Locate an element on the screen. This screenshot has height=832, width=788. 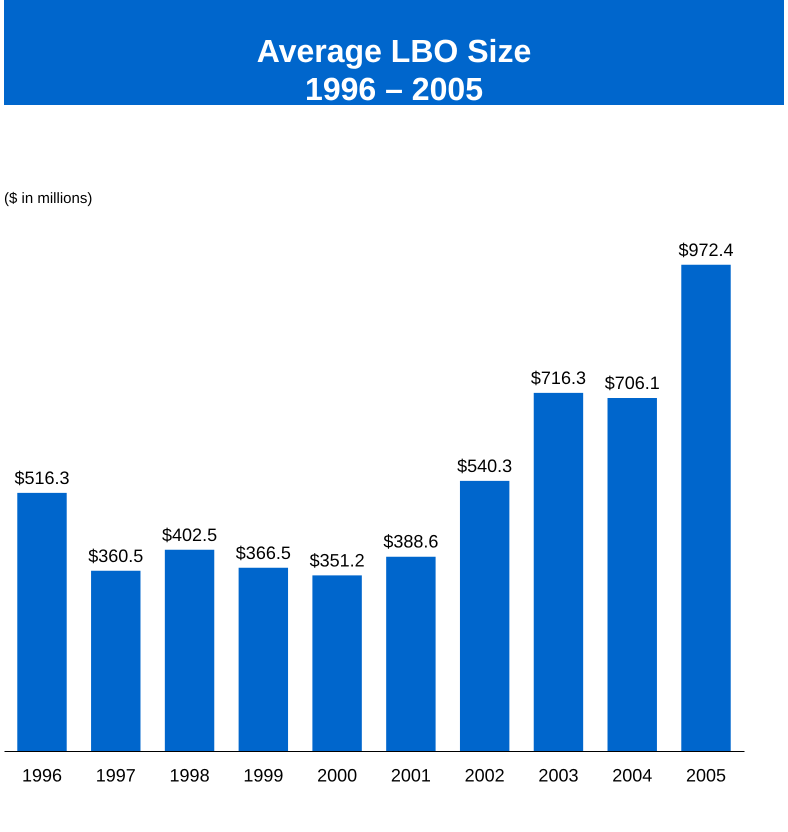
x-tick-label: 2001 is located at coordinates (410, 776).